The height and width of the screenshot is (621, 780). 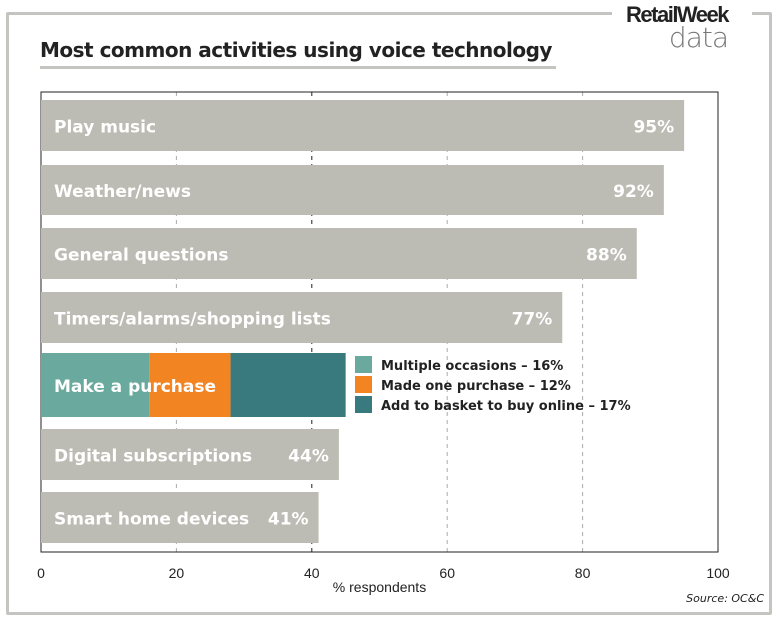 I want to click on logo-brand: RetailWeek, so click(x=677, y=14).